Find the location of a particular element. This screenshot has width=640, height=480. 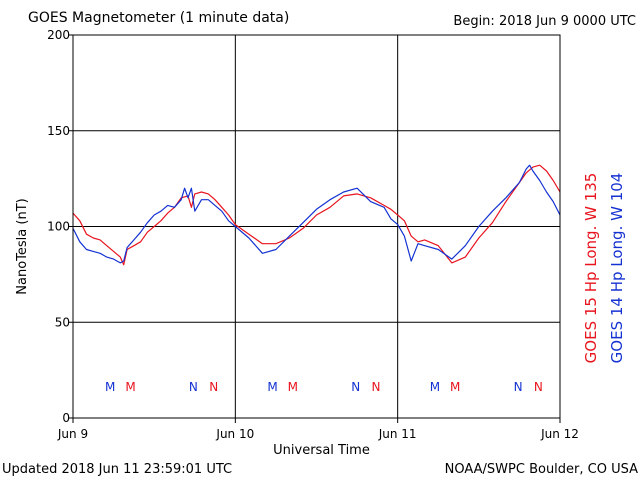

x-tick-label: Jun 11 is located at coordinates (397, 434).